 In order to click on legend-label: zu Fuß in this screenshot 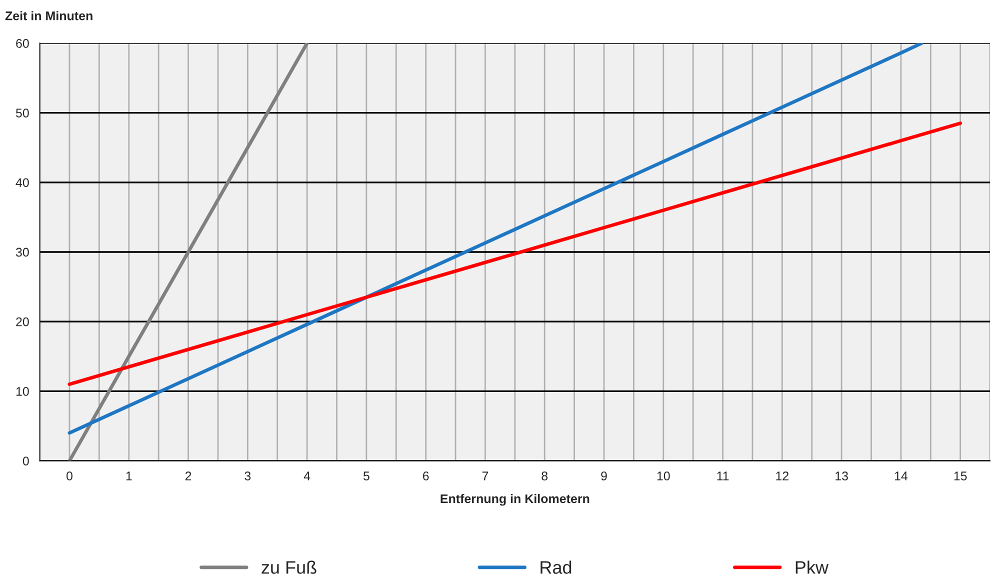, I will do `click(289, 567)`.